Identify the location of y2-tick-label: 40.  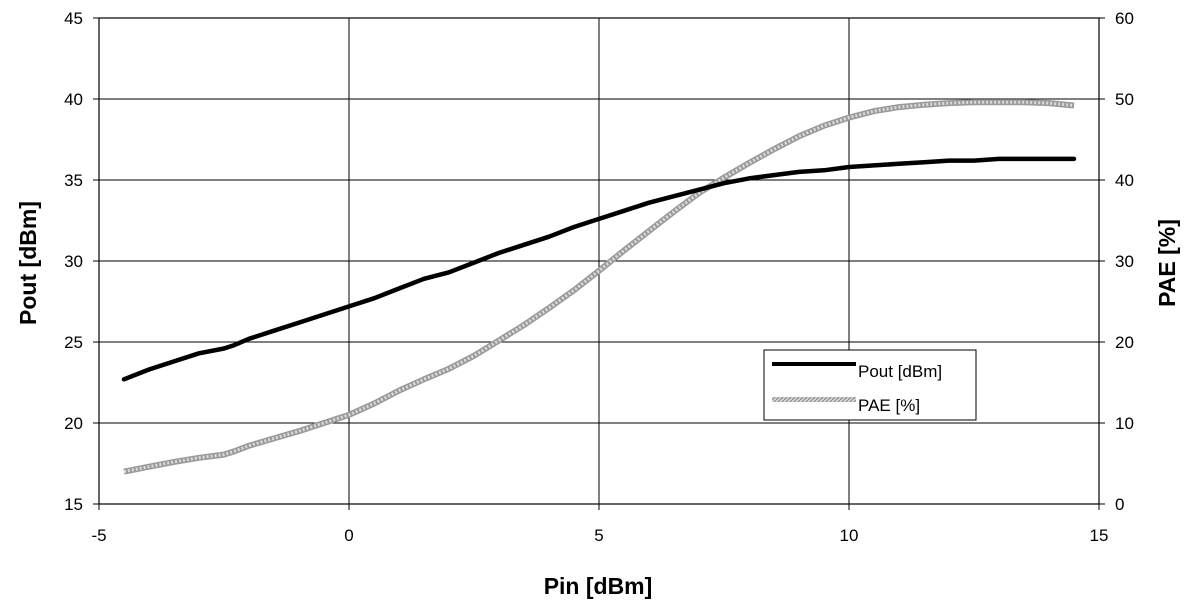
(1124, 180).